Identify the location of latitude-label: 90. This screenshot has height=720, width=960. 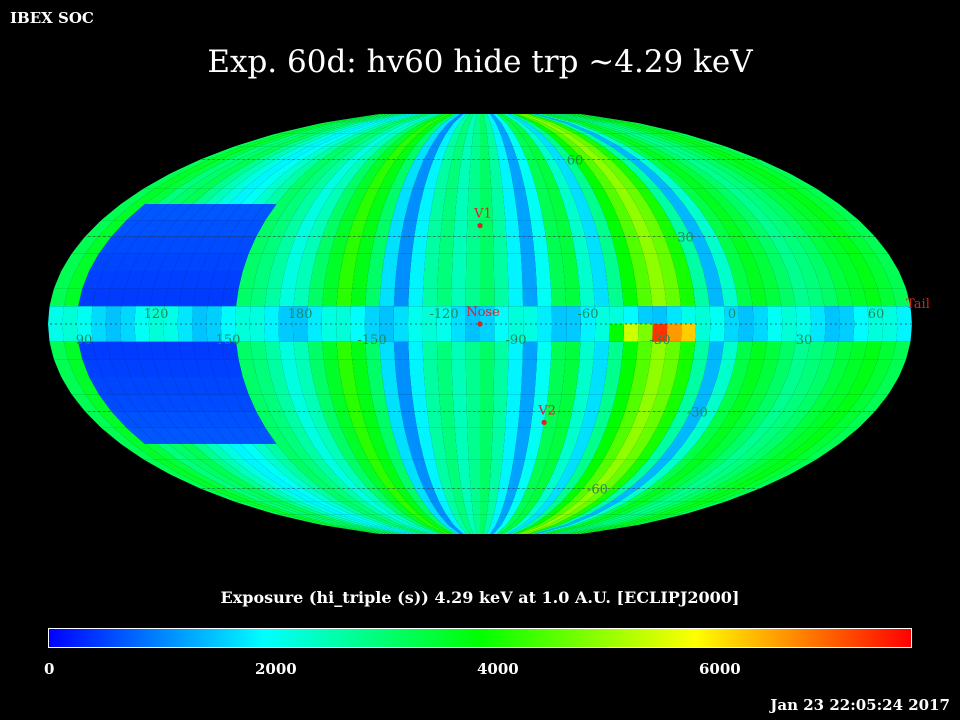
(4, 2).